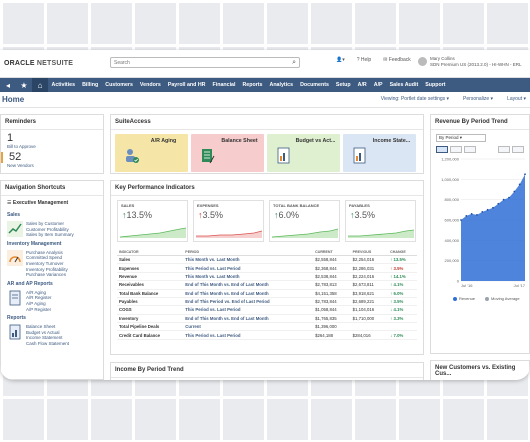 The width and height of the screenshot is (530, 442). Describe the element at coordinates (516, 99) in the screenshot. I see `layout-dropdown: Layout ▾` at that location.